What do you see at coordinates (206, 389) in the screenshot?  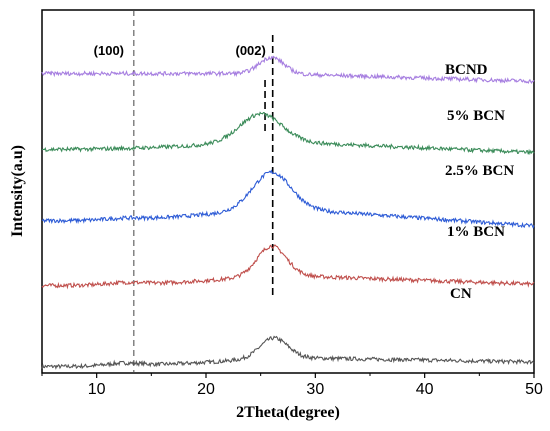 I see `x-tick-label: 20` at bounding box center [206, 389].